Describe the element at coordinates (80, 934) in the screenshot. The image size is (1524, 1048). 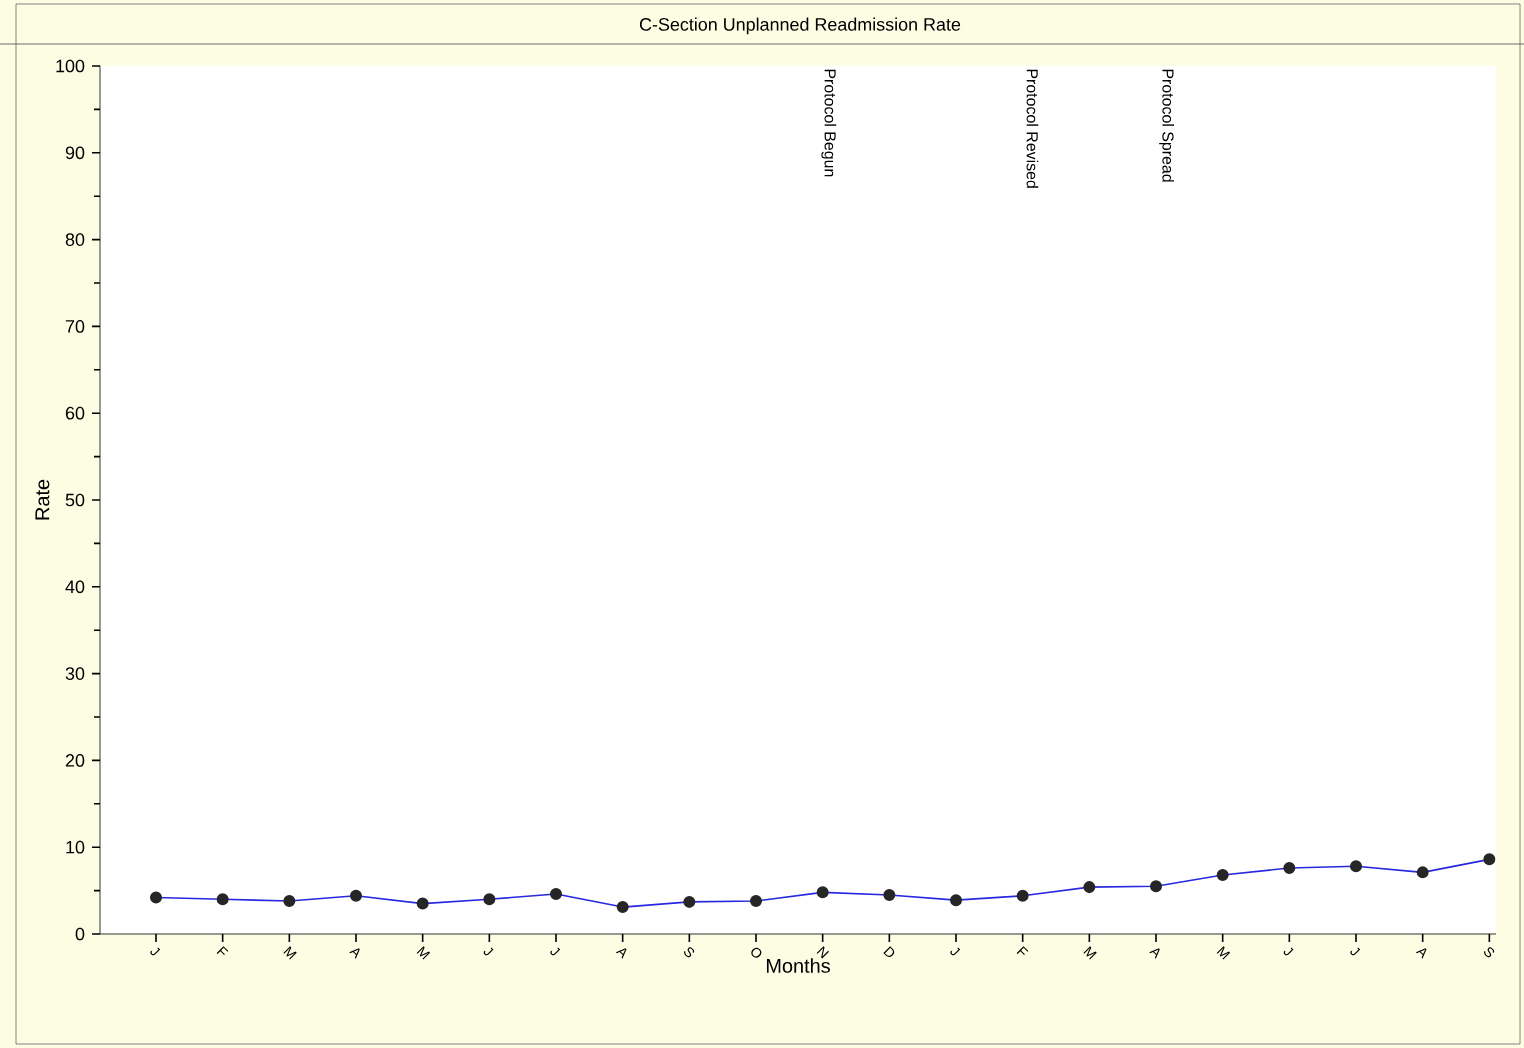
I see `y-tick-label: 0` at that location.